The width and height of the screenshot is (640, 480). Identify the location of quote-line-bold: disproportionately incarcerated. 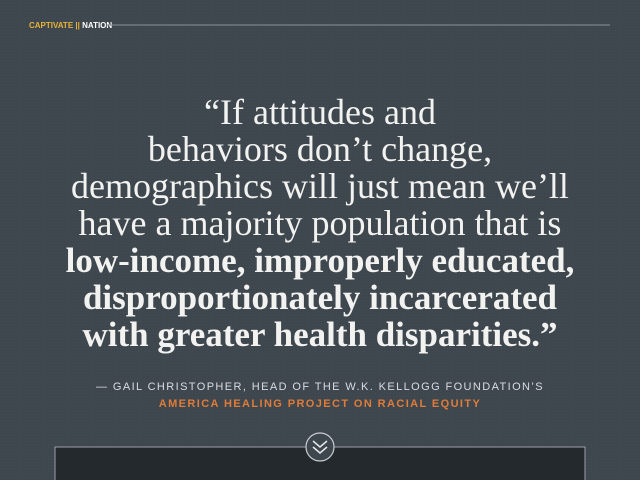
(320, 297).